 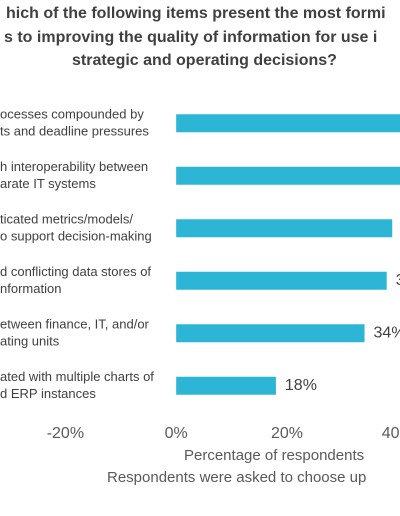 I want to click on y-tick-label: d ERP instances, so click(x=48, y=393).